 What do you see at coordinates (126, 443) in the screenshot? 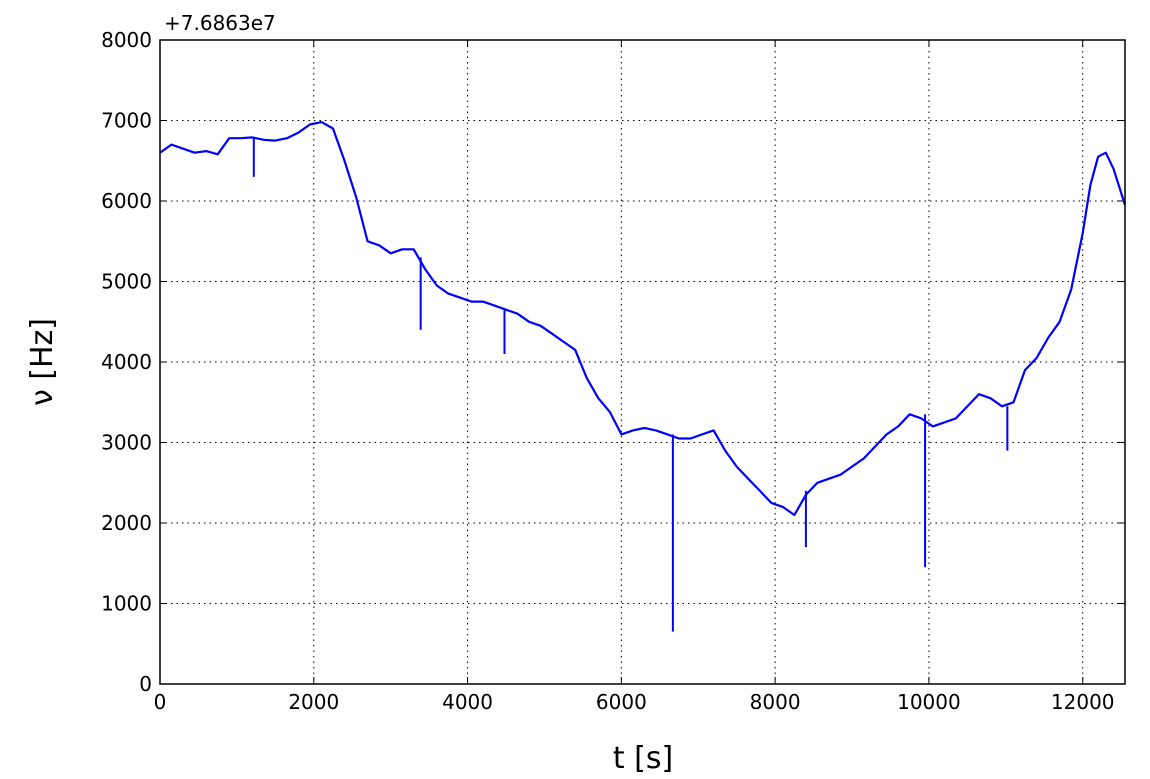
I see `y-tick-label: 3000` at bounding box center [126, 443].